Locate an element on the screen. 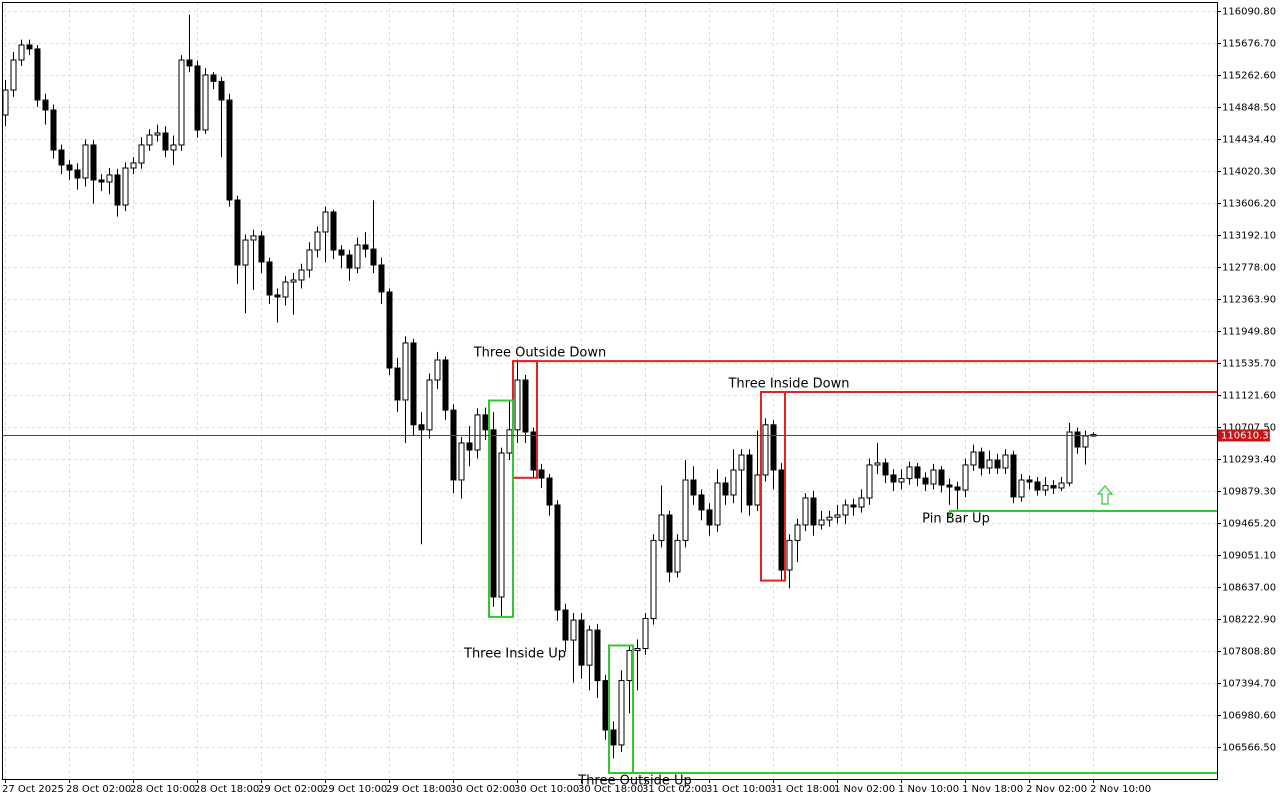 Image resolution: width=1280 pixels, height=800 pixels. x-tick-label: 2 Nov 10:00 is located at coordinates (1120, 789).